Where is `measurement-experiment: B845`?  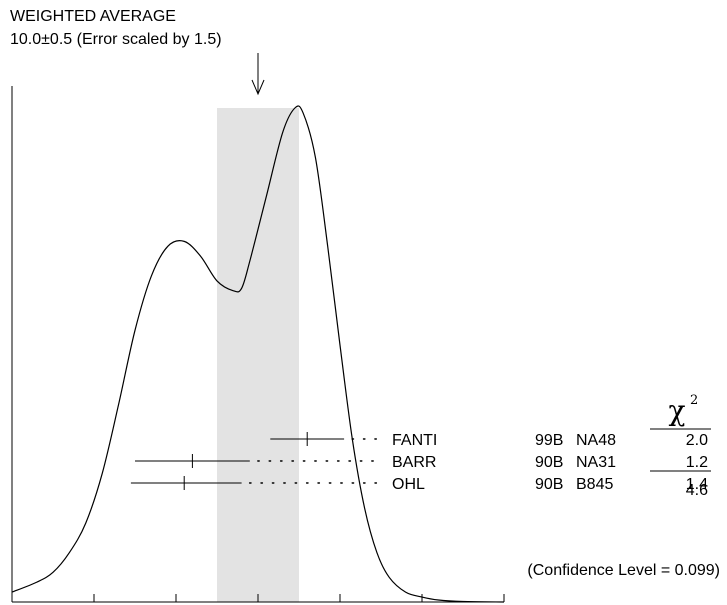 measurement-experiment: B845 is located at coordinates (594, 484).